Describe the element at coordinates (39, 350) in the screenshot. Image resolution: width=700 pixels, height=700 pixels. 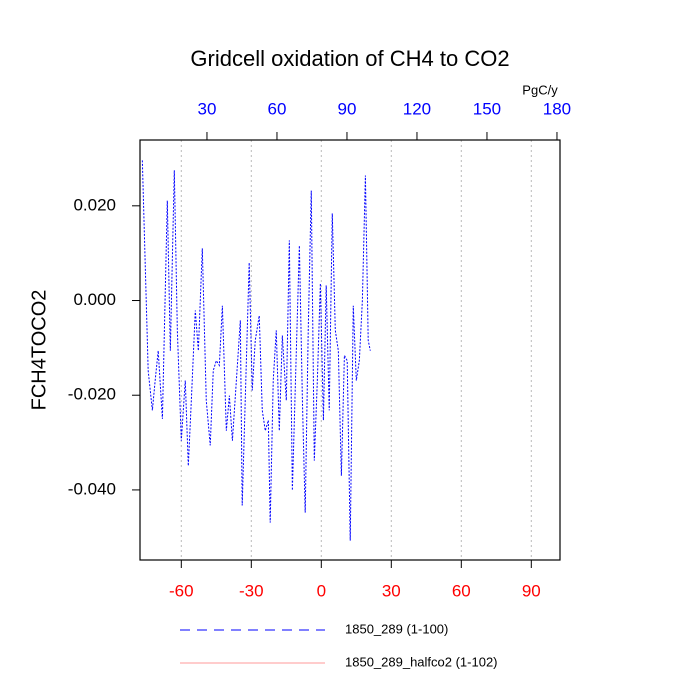
I see `y-axis-label: FCH4TOCO2` at that location.